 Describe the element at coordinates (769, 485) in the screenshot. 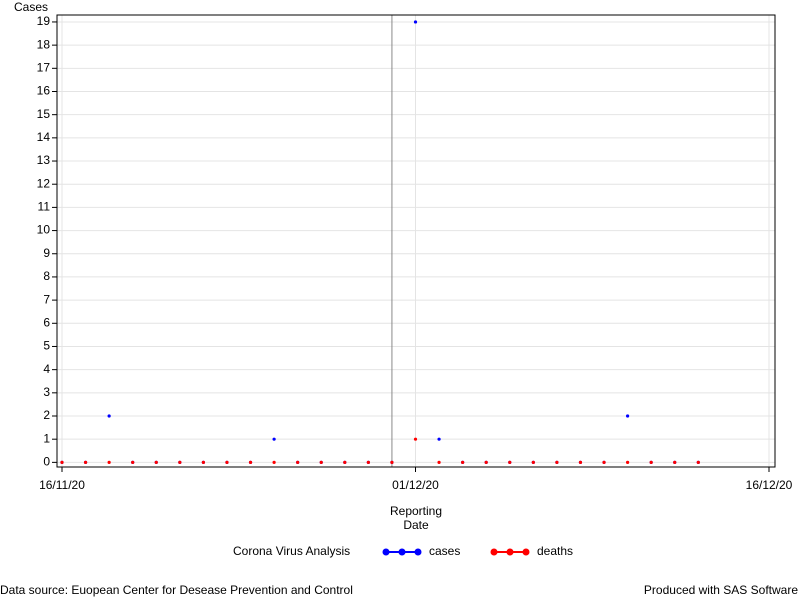

I see `x-tick-label: 16/12/20` at that location.